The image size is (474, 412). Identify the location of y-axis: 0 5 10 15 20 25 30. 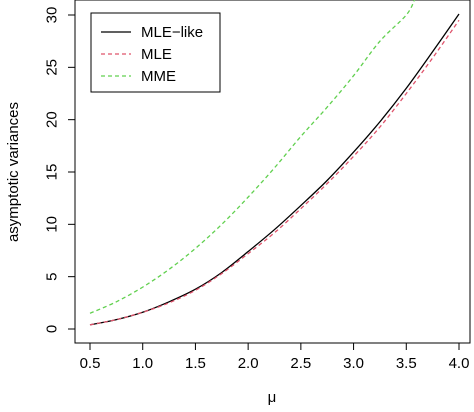
(60, 170).